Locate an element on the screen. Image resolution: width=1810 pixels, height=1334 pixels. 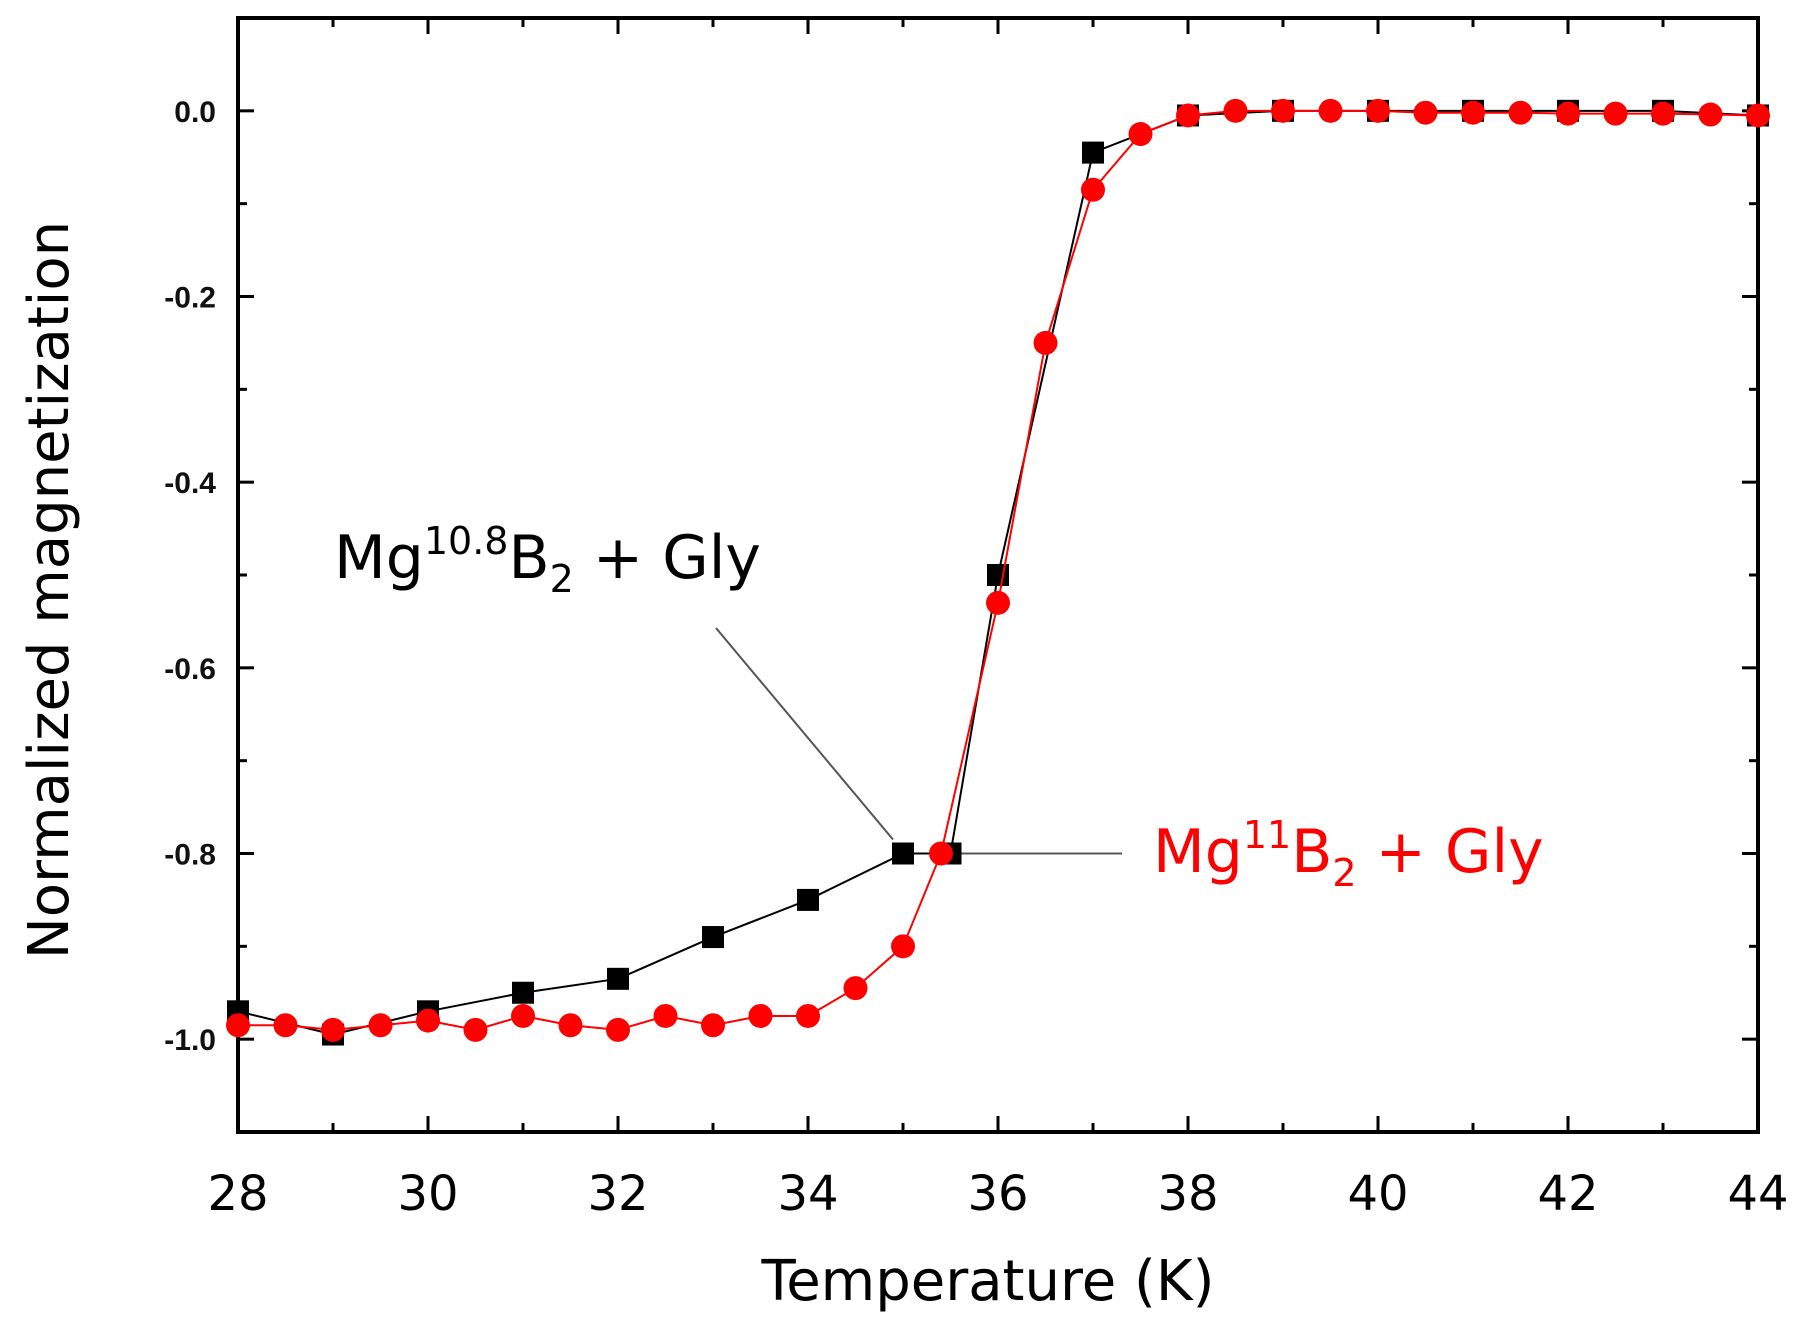
x-tick-label: 32 is located at coordinates (617, 1194).